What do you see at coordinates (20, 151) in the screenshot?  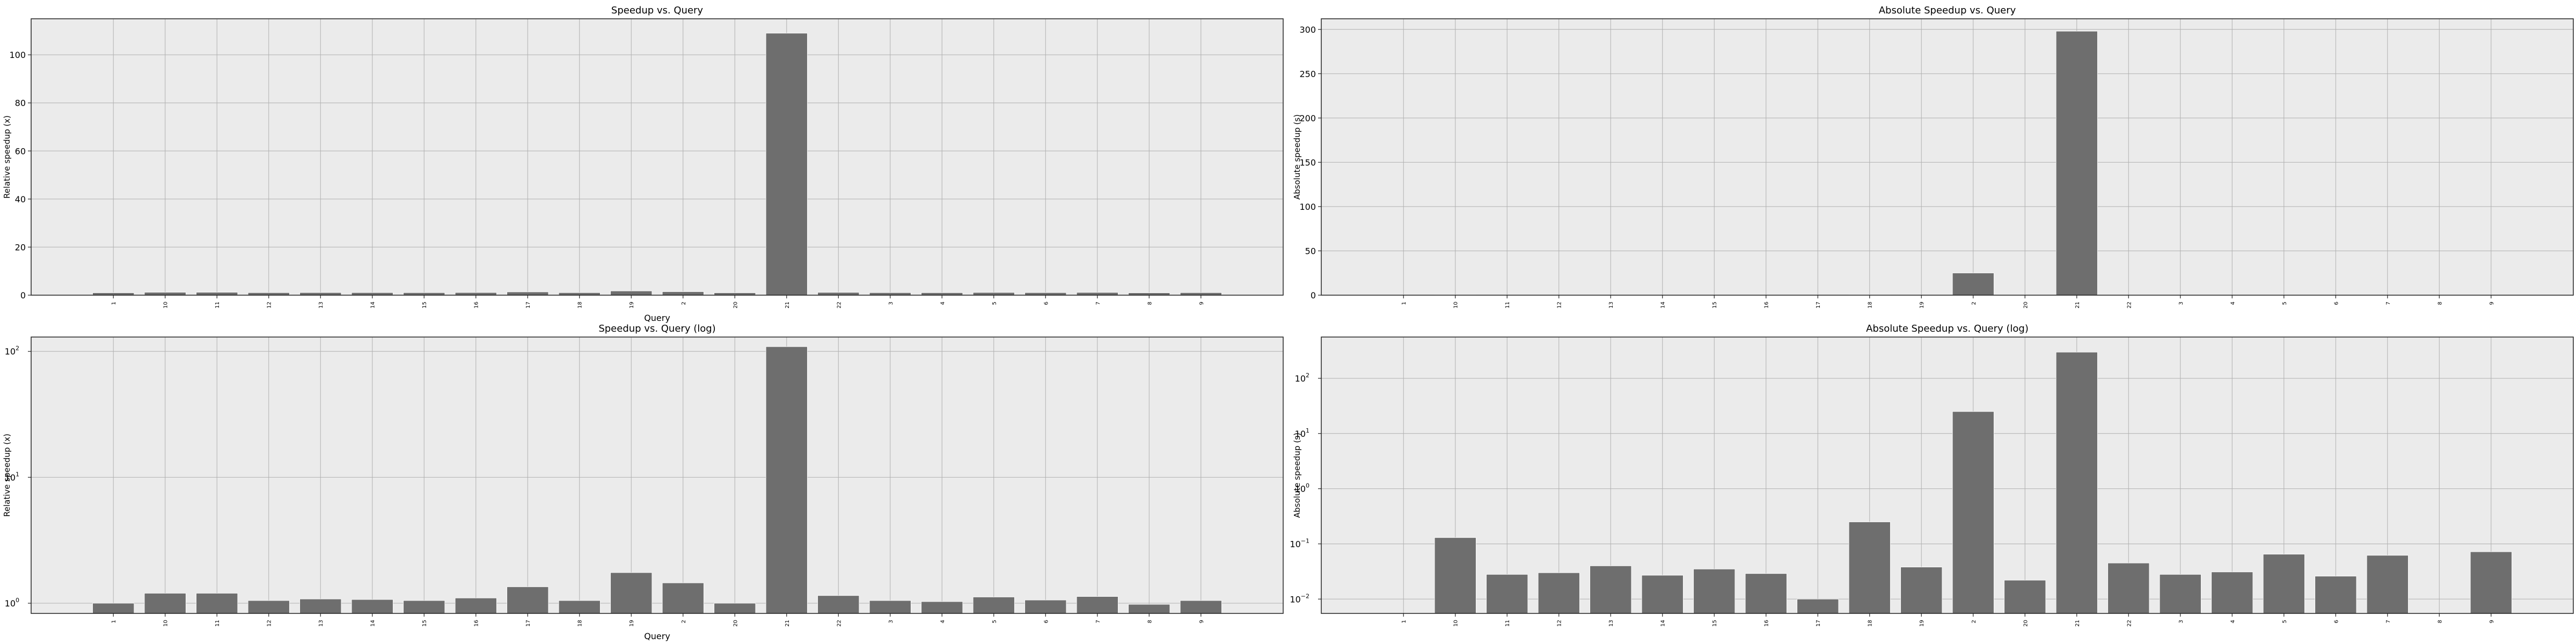 I see `y-tick-label: 60` at bounding box center [20, 151].